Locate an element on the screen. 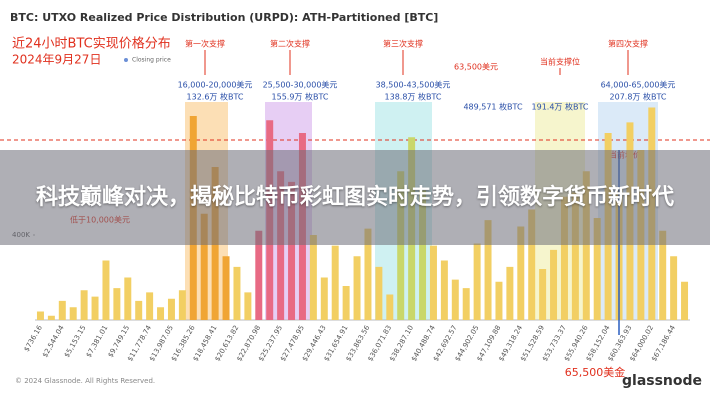  legend-swatch is located at coordinates (126, 60).